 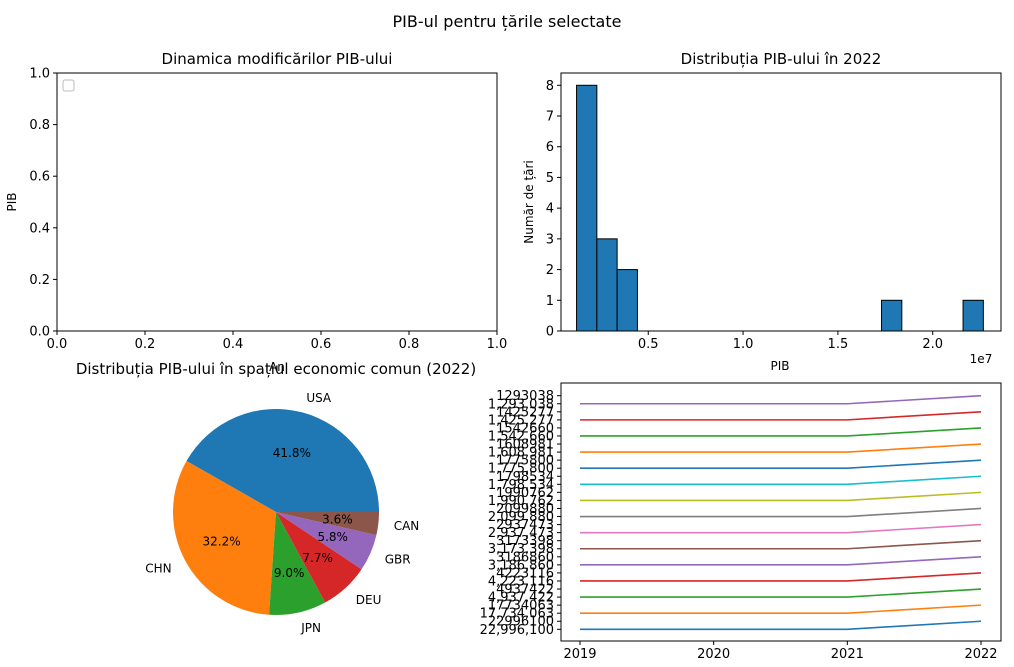 What do you see at coordinates (781, 59) in the screenshot?
I see `histogram-title: Distribuția PIB-ului în 2022` at bounding box center [781, 59].